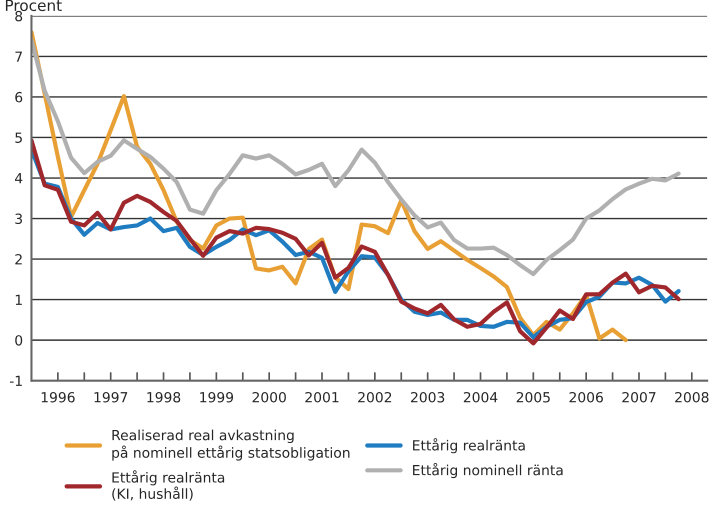 This screenshot has width=715, height=513. I want to click on legend-label: Ettårig nominell ränta, so click(488, 470).